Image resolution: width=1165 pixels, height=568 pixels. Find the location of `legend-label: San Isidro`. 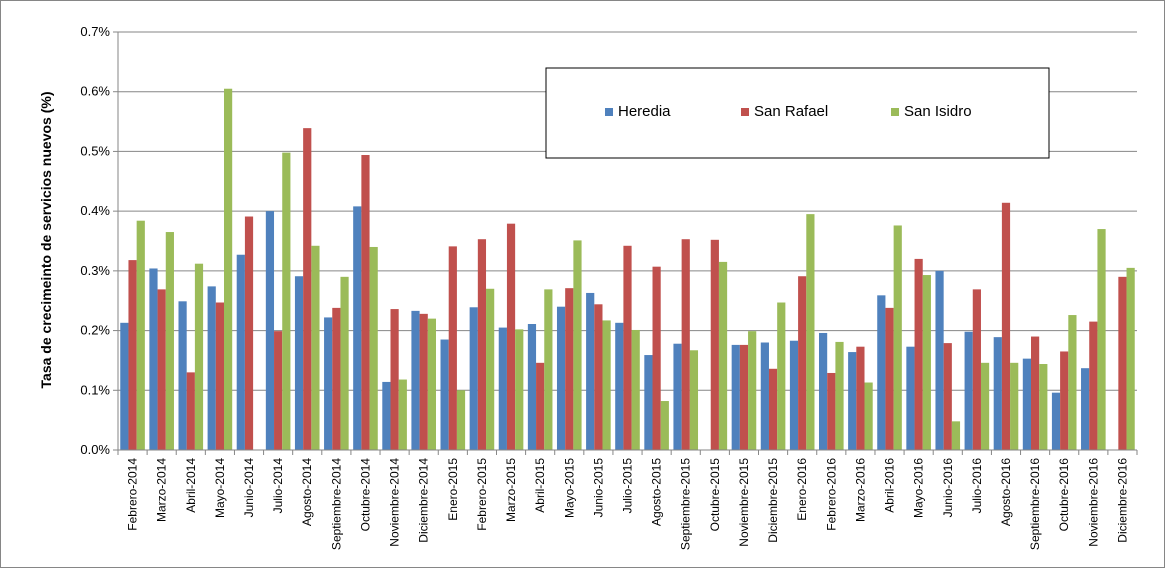

legend-label: San Isidro is located at coordinates (938, 111).